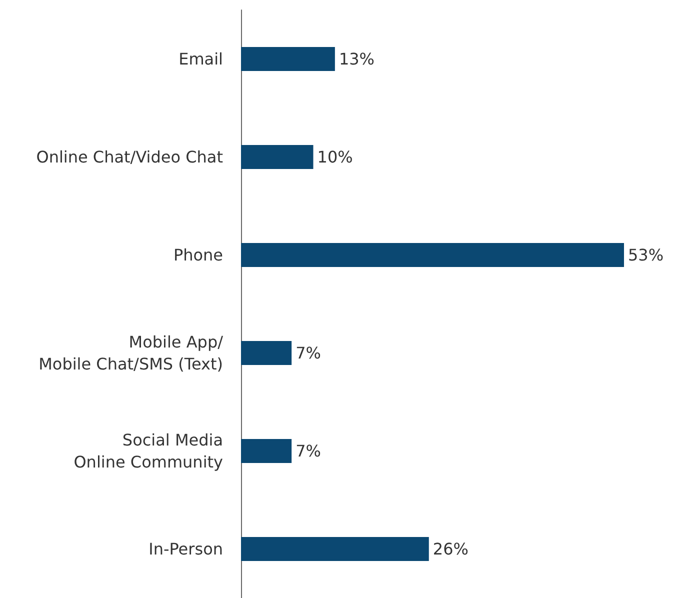  What do you see at coordinates (148, 451) in the screenshot?
I see `y-tick-label: Social Media Online Community` at bounding box center [148, 451].